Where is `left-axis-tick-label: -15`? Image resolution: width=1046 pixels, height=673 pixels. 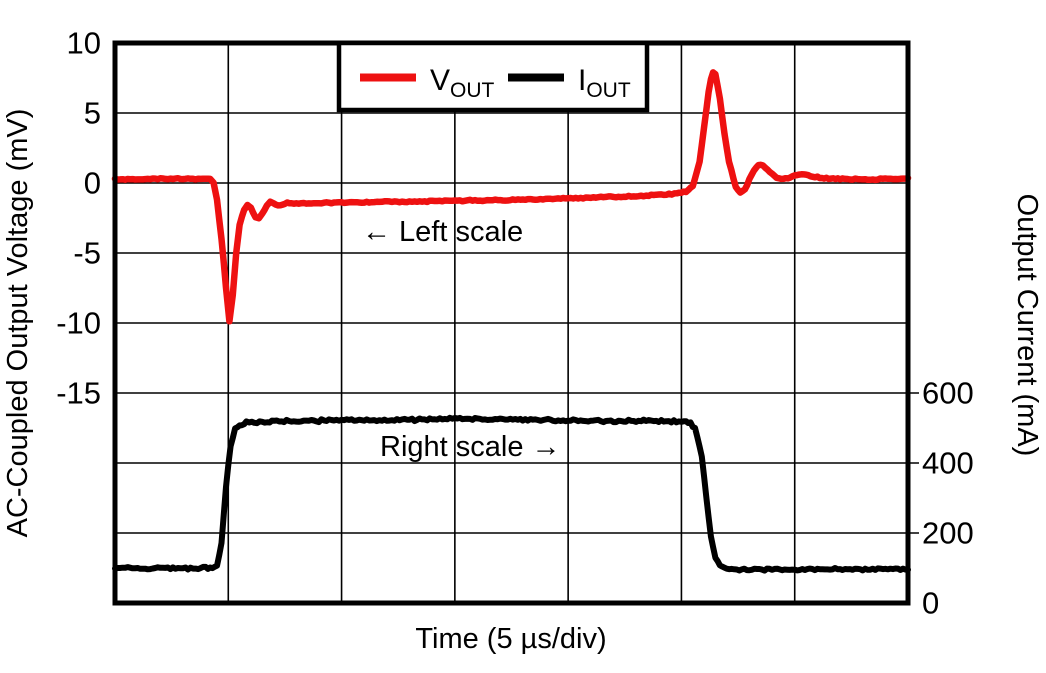
left-axis-tick-label: -15 is located at coordinates (78, 393).